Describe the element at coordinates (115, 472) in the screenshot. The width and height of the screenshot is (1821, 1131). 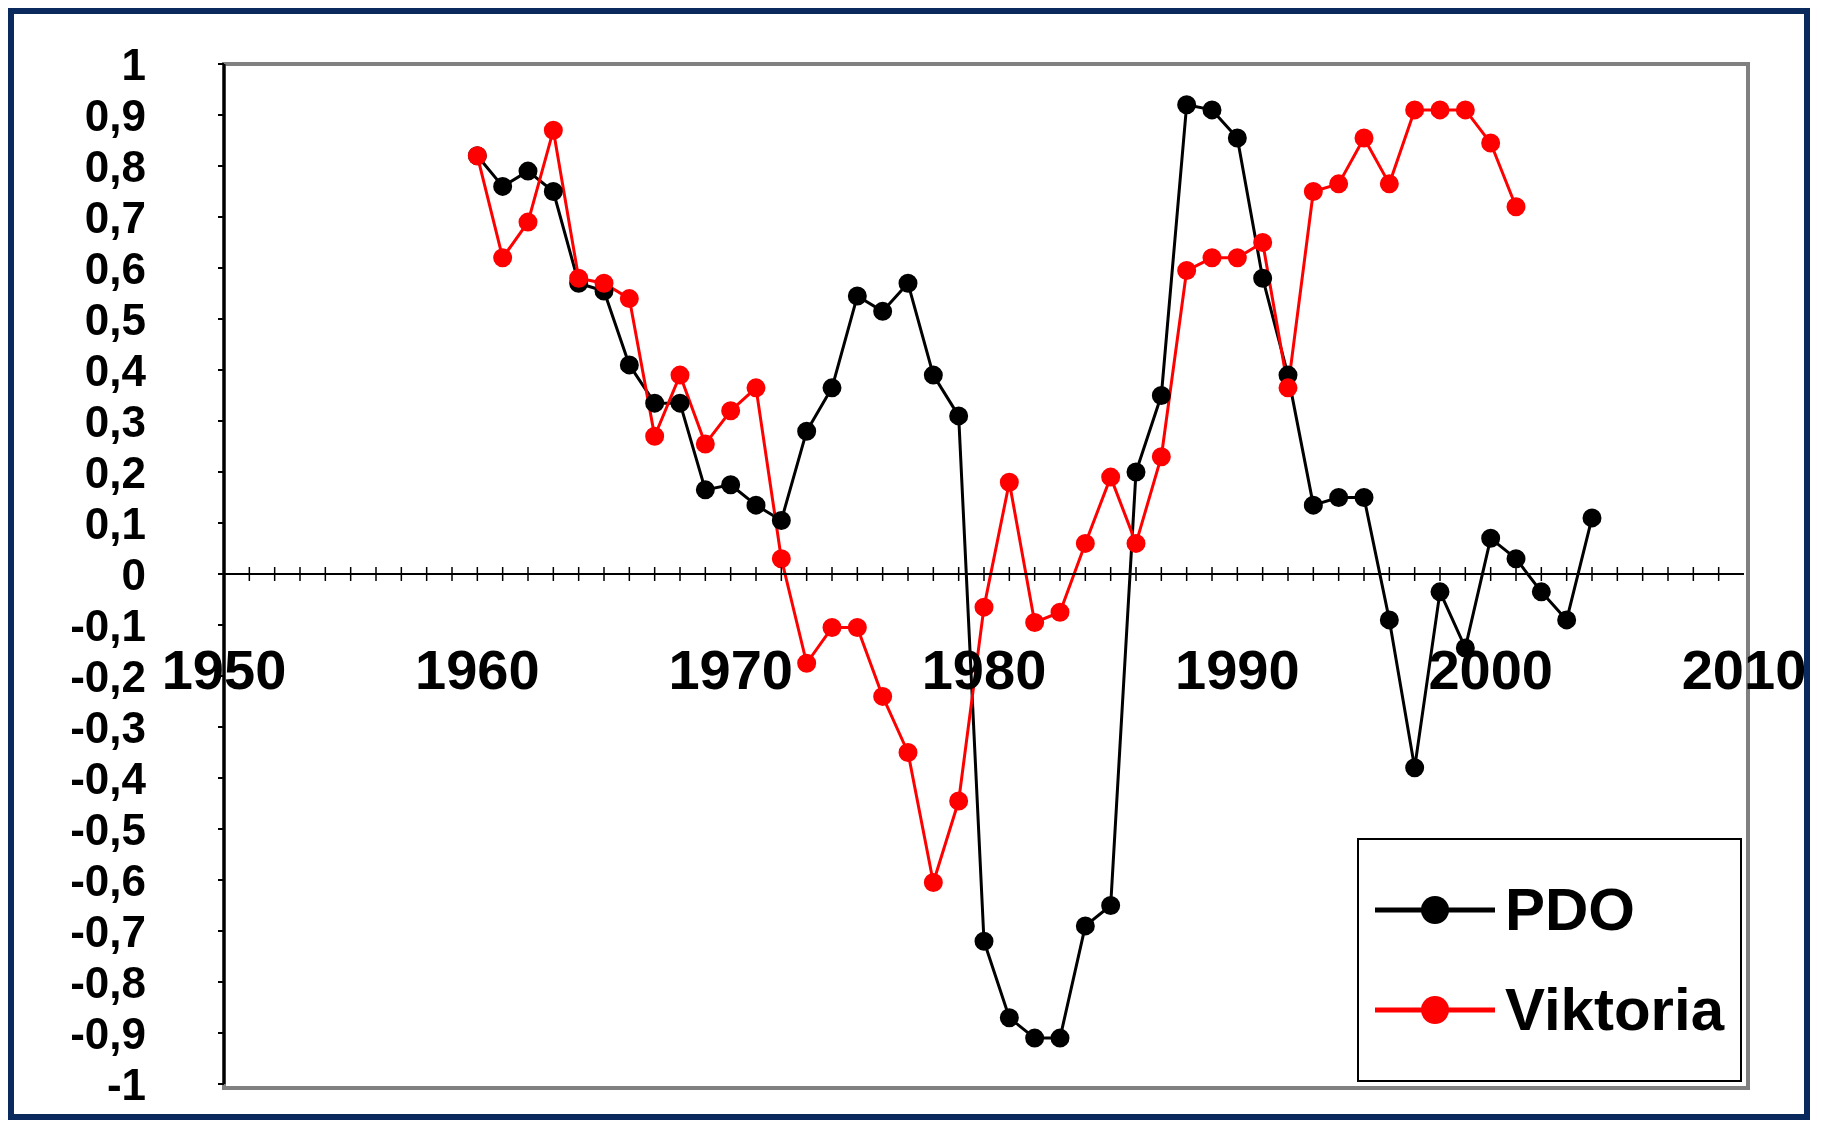
I see `y-tick-label: 0,2` at that location.